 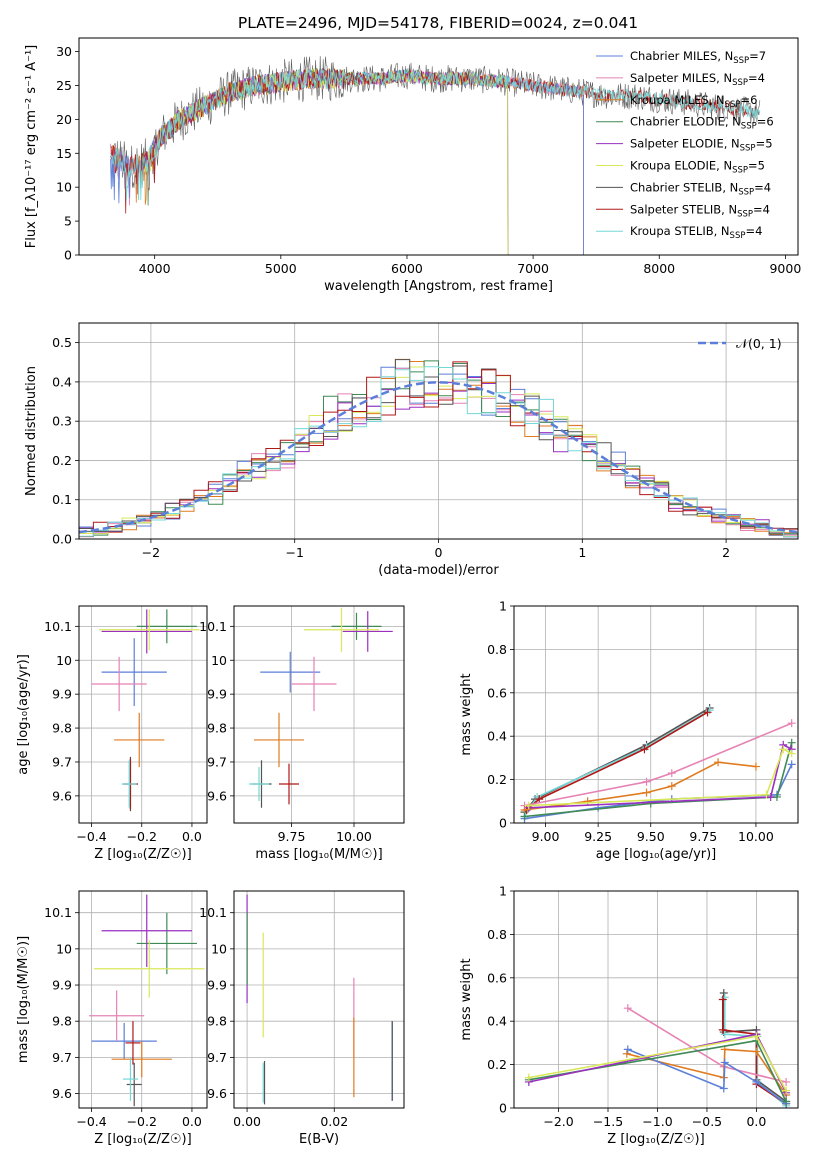 What do you see at coordinates (696, 232) in the screenshot?
I see `legend-label: Kroupa STELIB, NSSP=4` at bounding box center [696, 232].